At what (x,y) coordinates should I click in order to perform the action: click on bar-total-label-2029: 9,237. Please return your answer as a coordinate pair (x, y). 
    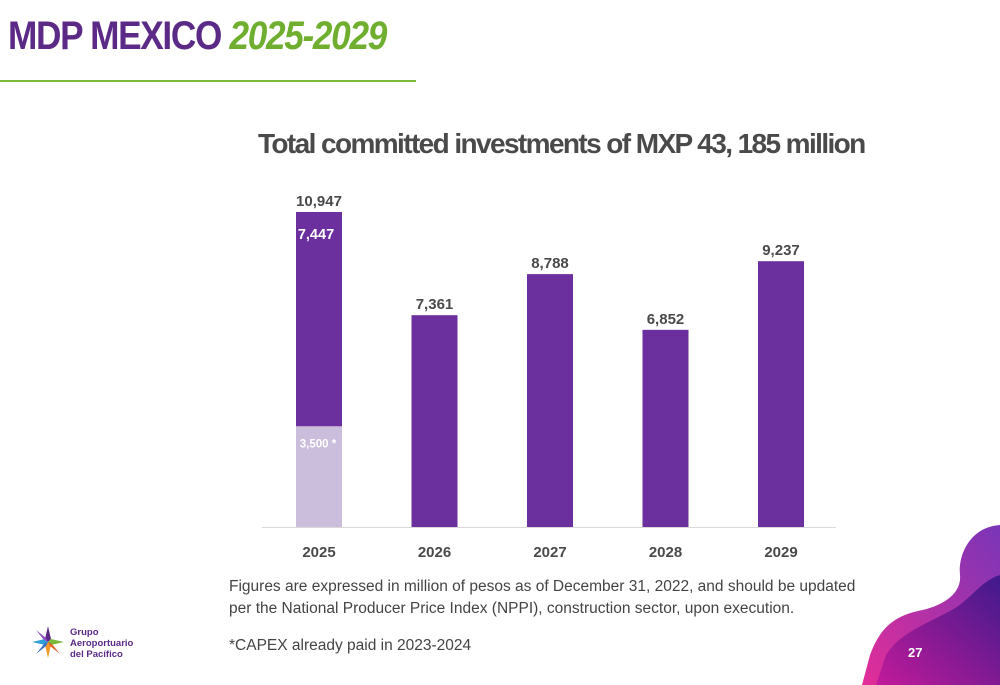
    Looking at the image, I should click on (781, 250).